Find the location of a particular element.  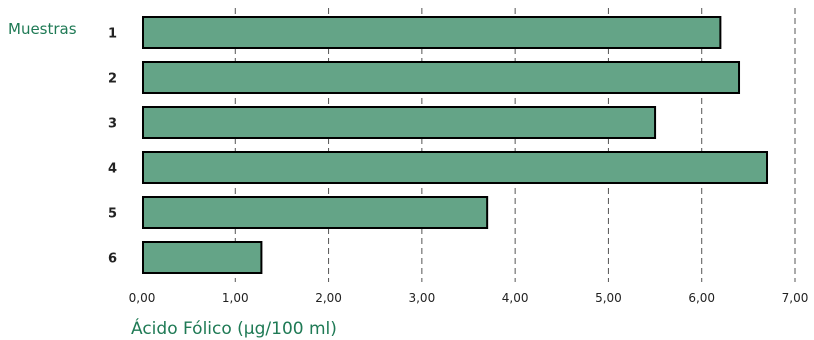

x-tick-label: 0,00 is located at coordinates (142, 298).